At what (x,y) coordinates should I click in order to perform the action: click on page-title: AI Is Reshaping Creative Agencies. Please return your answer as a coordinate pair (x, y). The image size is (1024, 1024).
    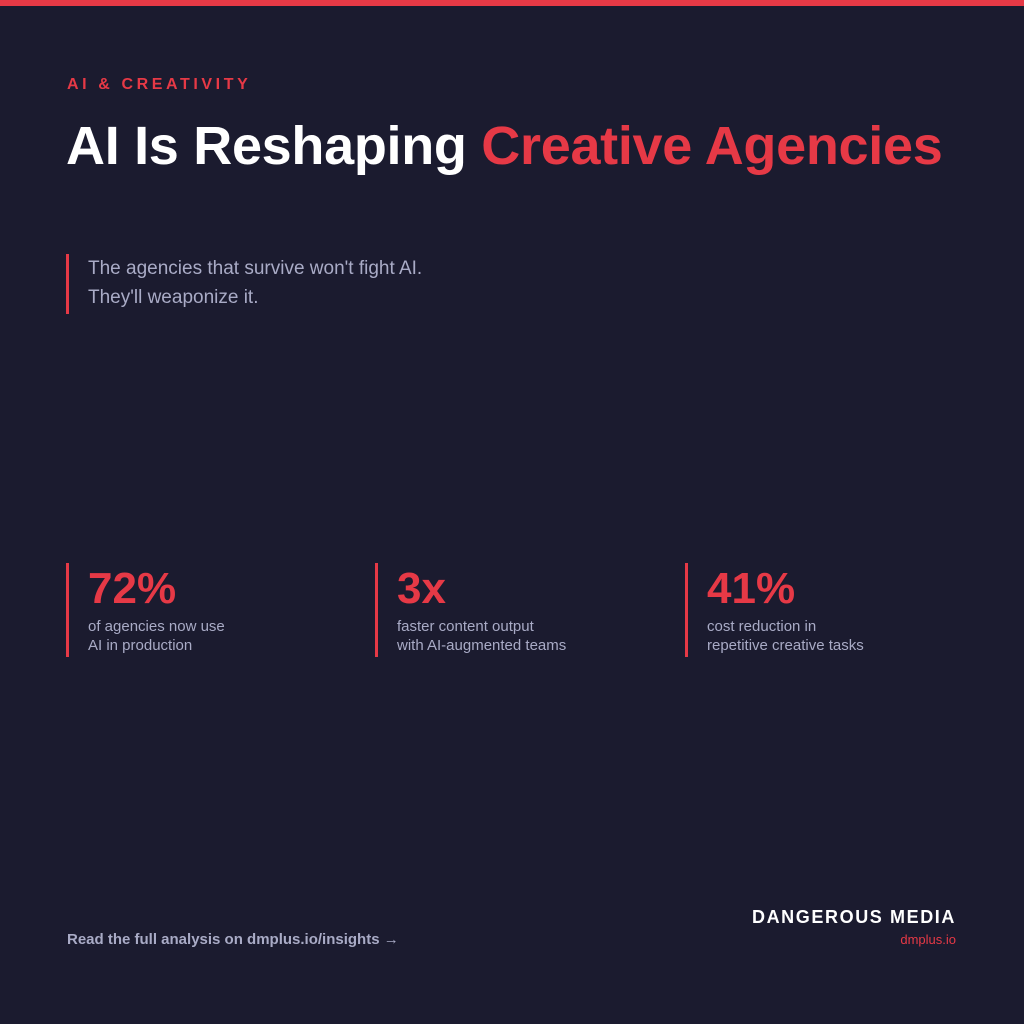
    Looking at the image, I should click on (516, 146).